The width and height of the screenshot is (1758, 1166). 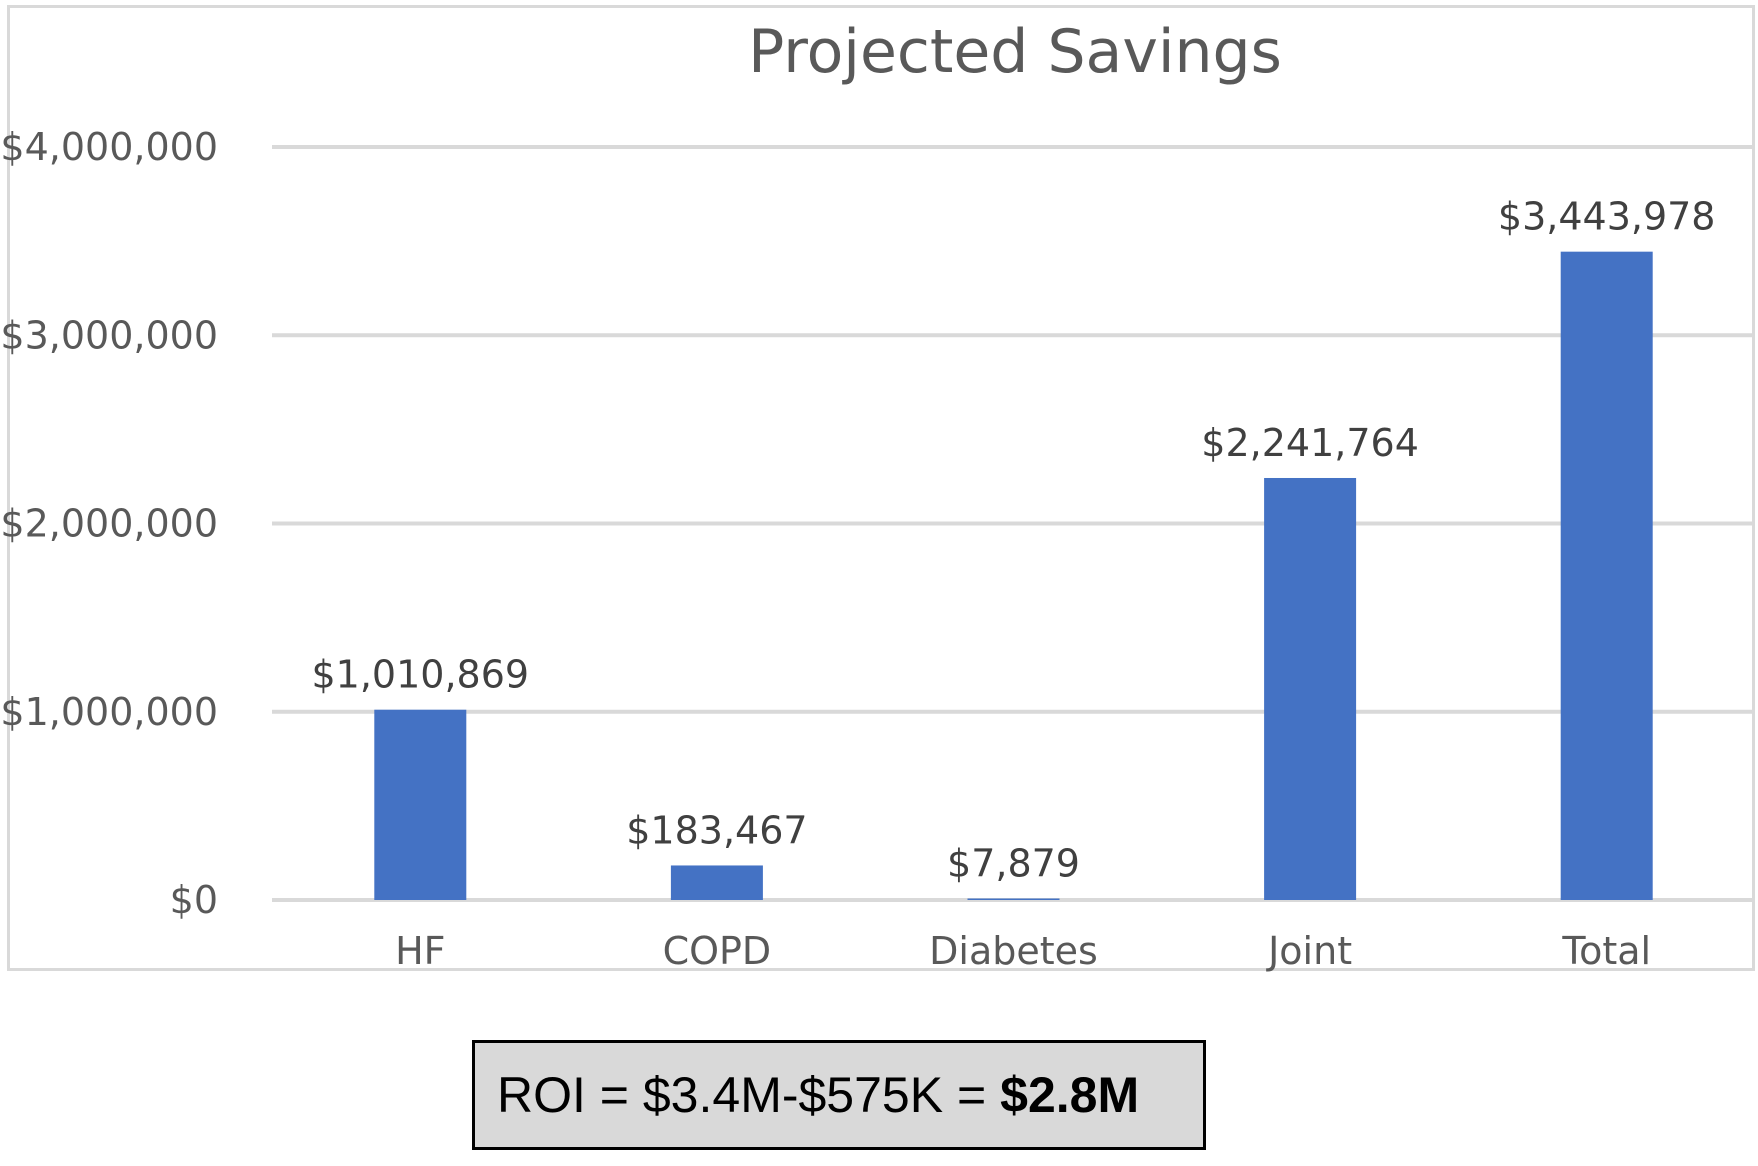 I want to click on bar-joint, so click(x=1310, y=688).